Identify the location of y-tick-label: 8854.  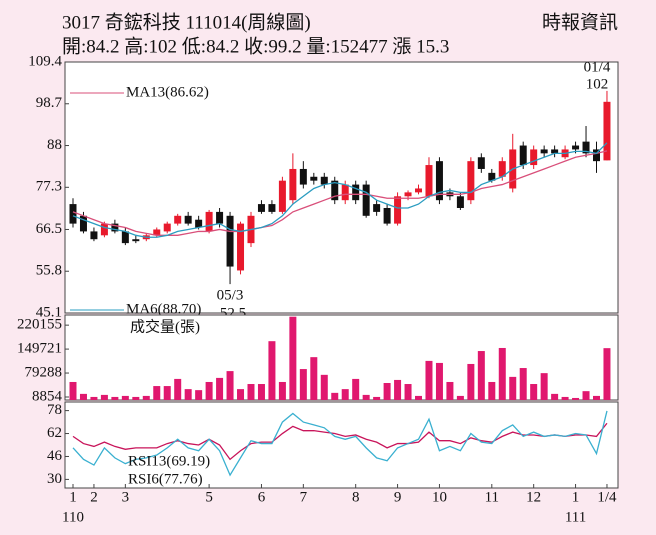
(47, 396).